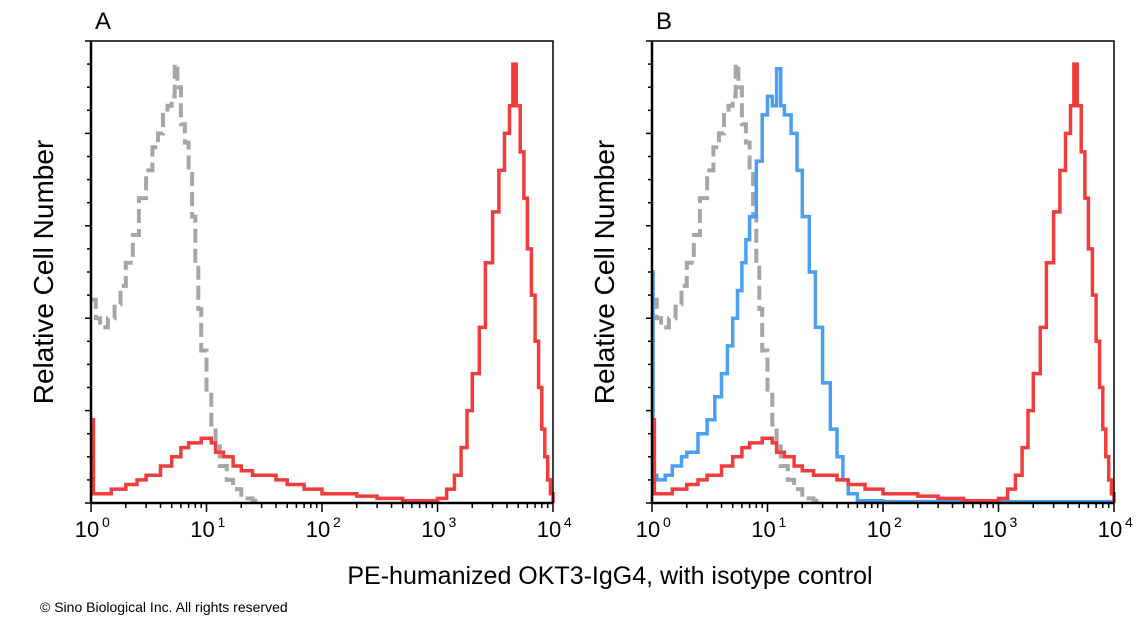  I want to click on panel-label: B, so click(664, 21).